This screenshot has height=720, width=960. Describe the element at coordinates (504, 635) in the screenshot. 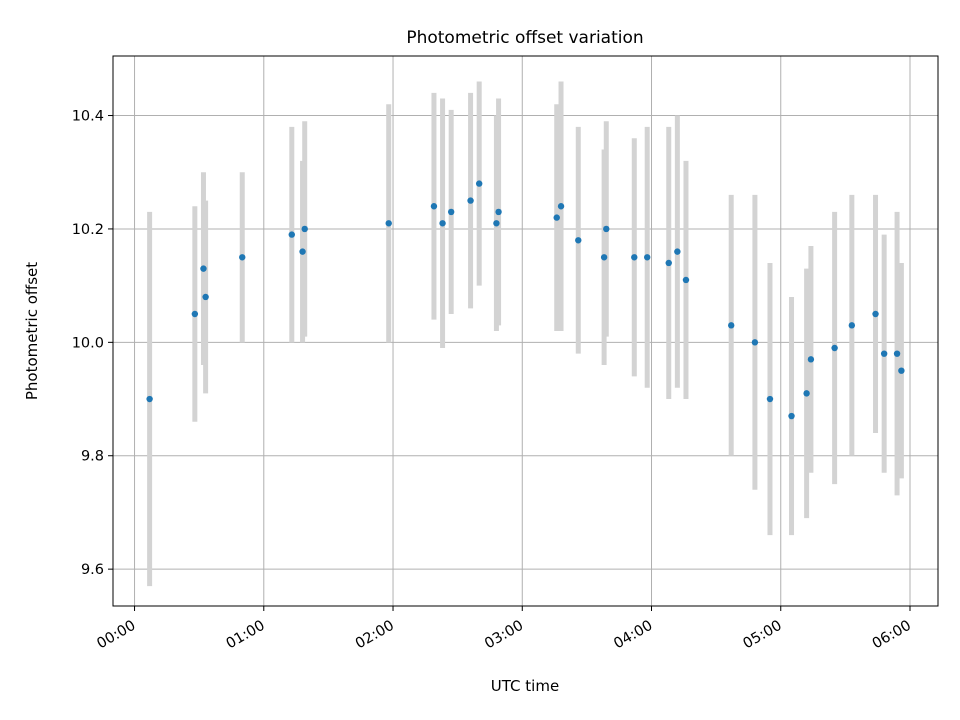

I see `x-tick-label: 03:00` at that location.